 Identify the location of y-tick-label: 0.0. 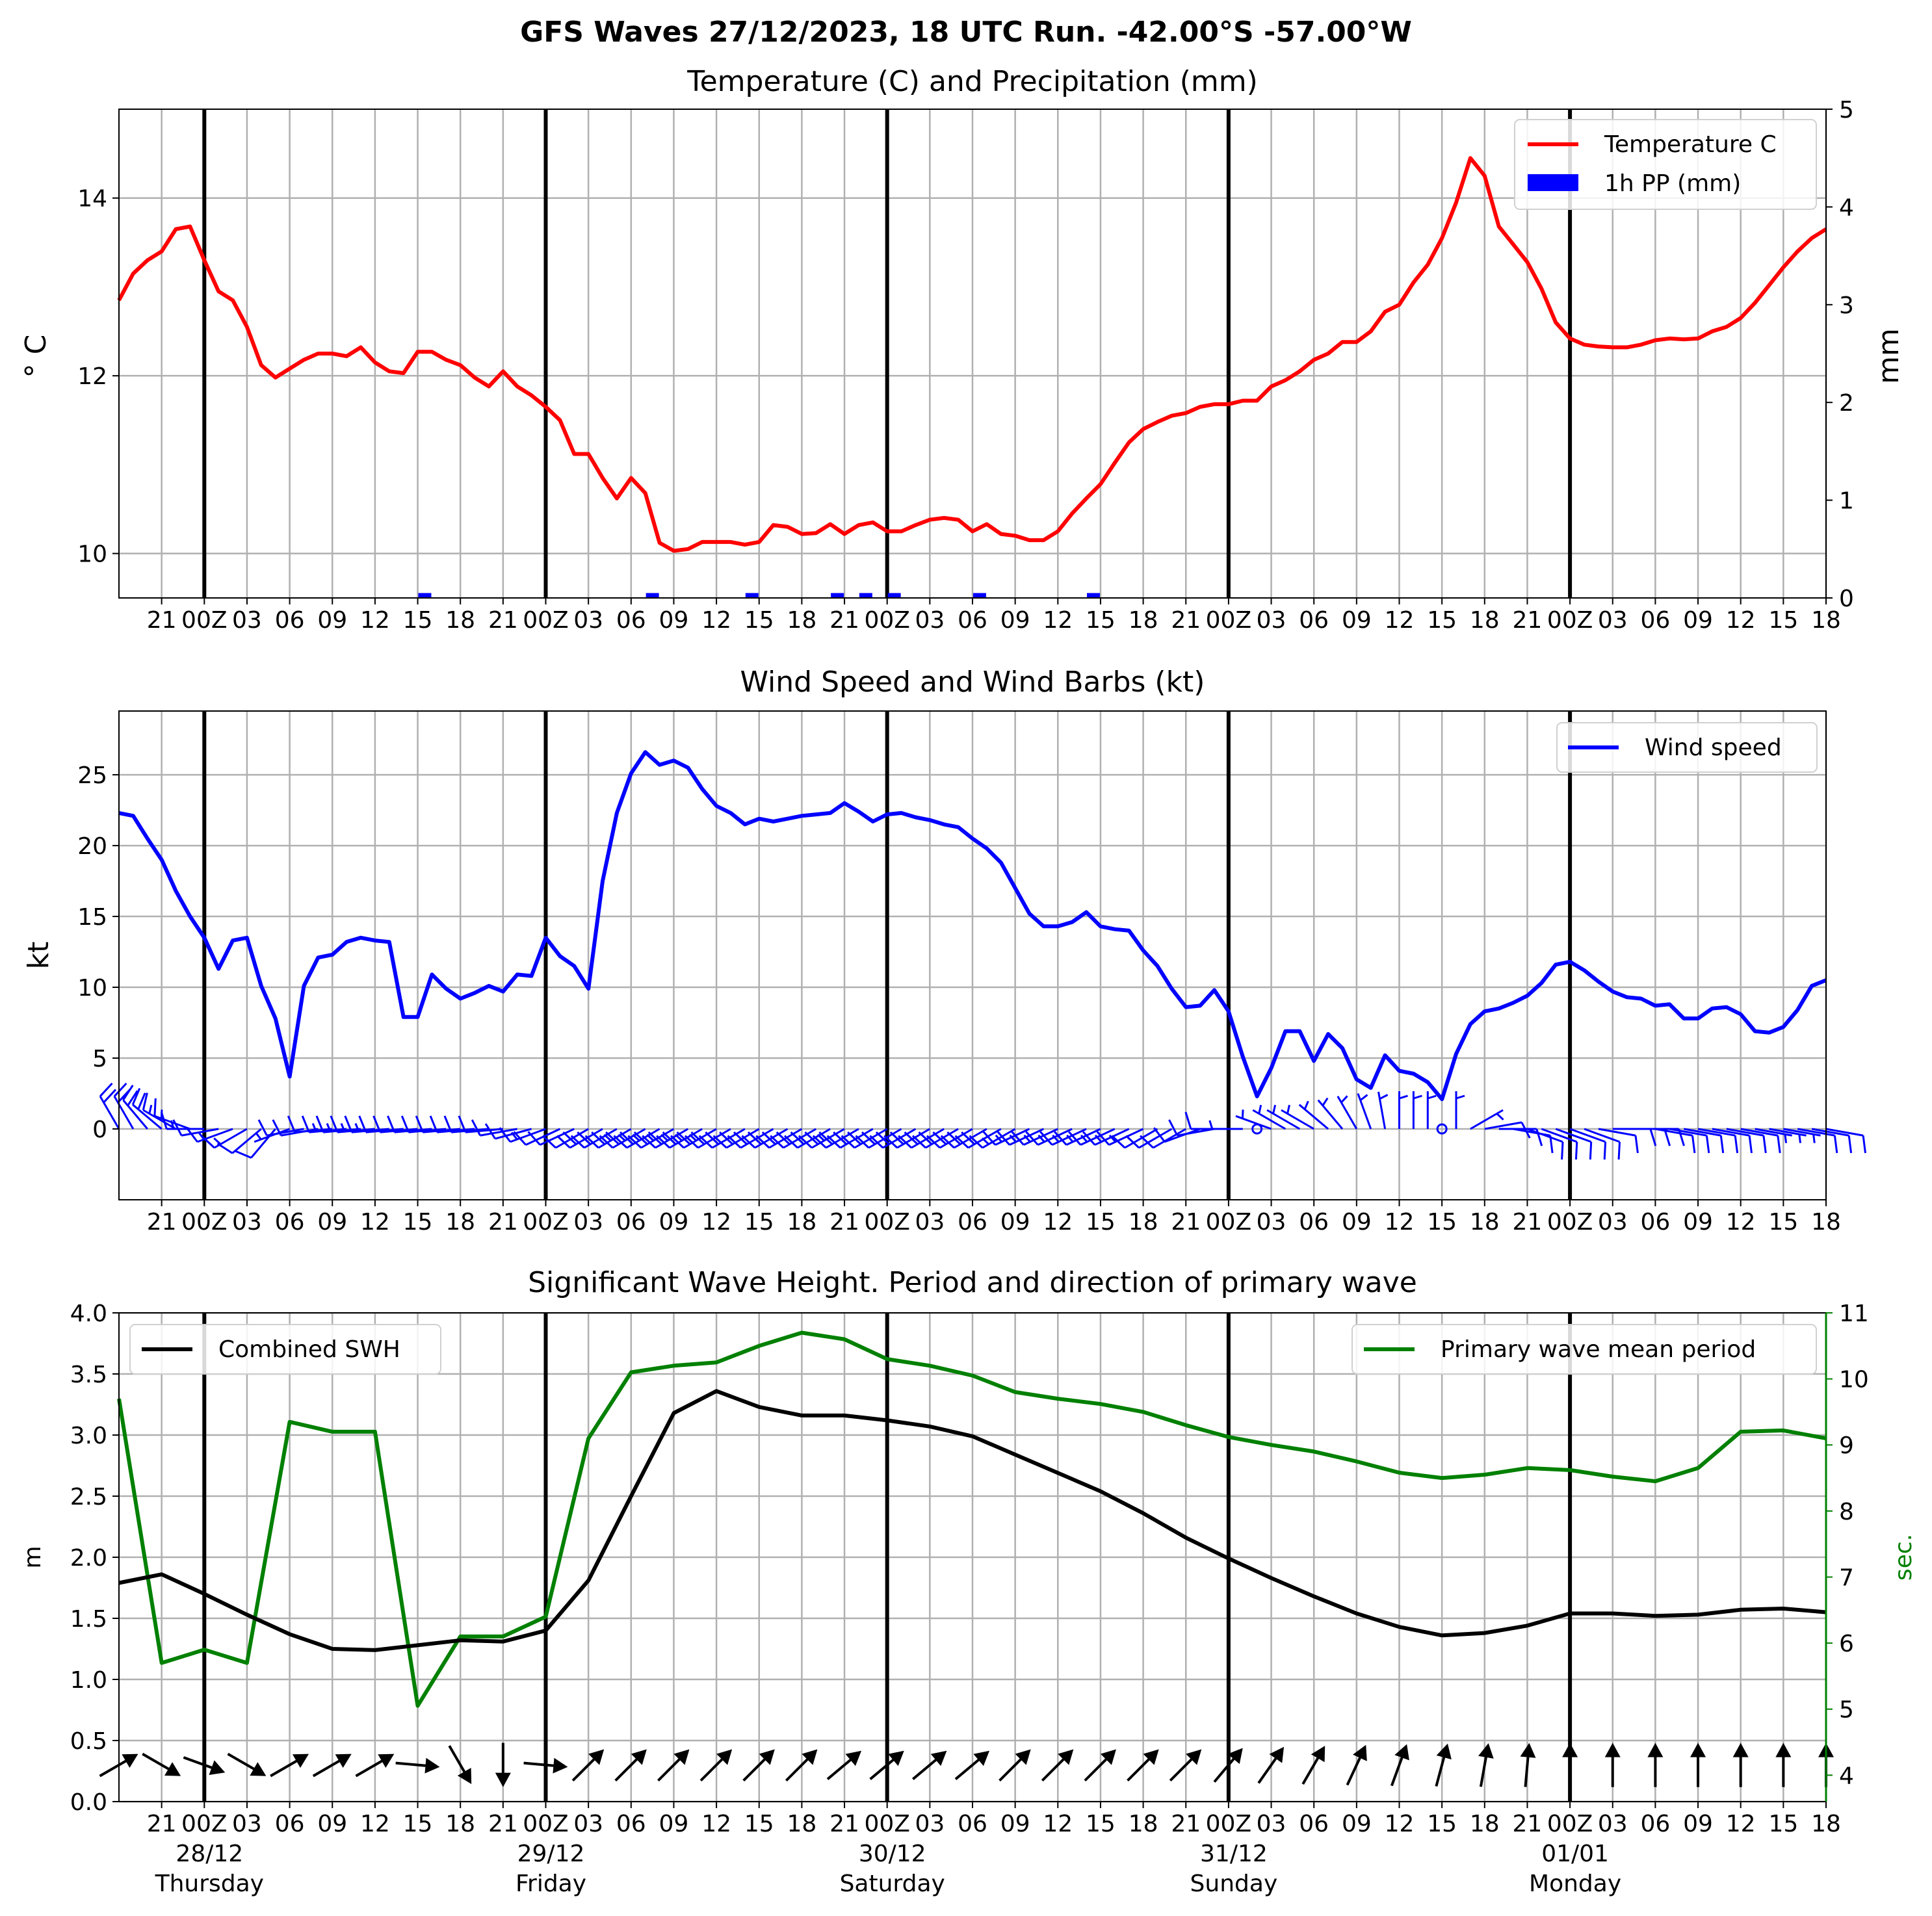
(88, 1803).